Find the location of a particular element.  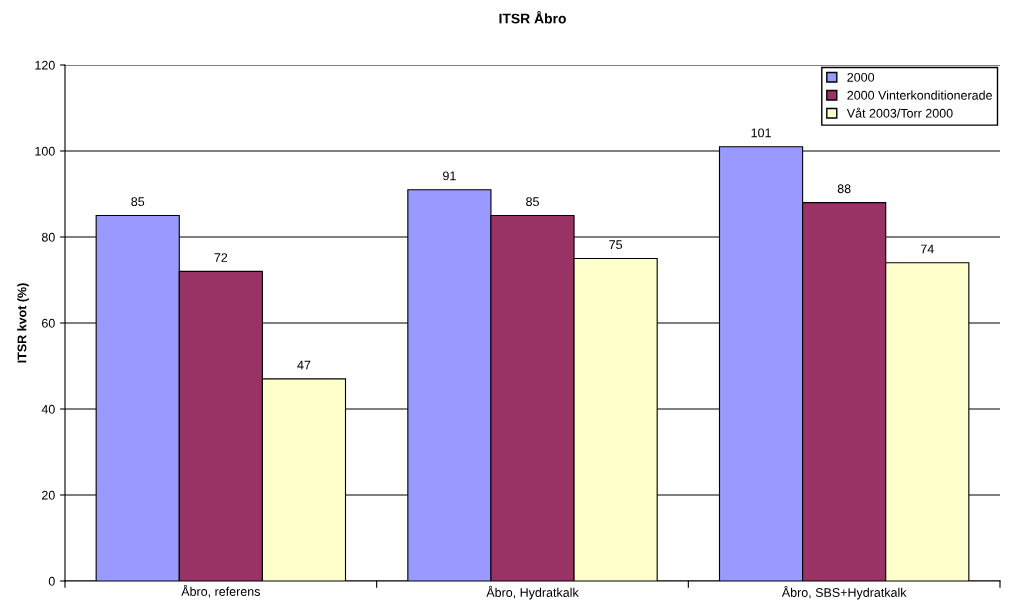

legend-label: 2000 is located at coordinates (861, 77).